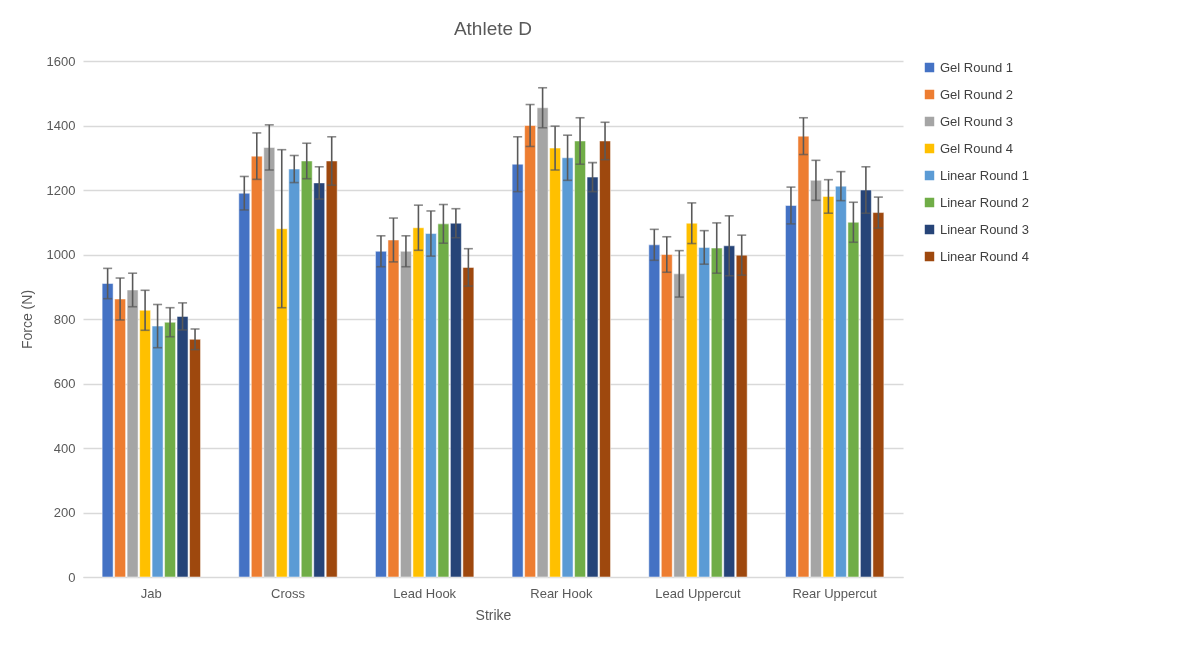 The image size is (1202, 672). What do you see at coordinates (72, 577) in the screenshot?
I see `y-tick-label: 0` at bounding box center [72, 577].